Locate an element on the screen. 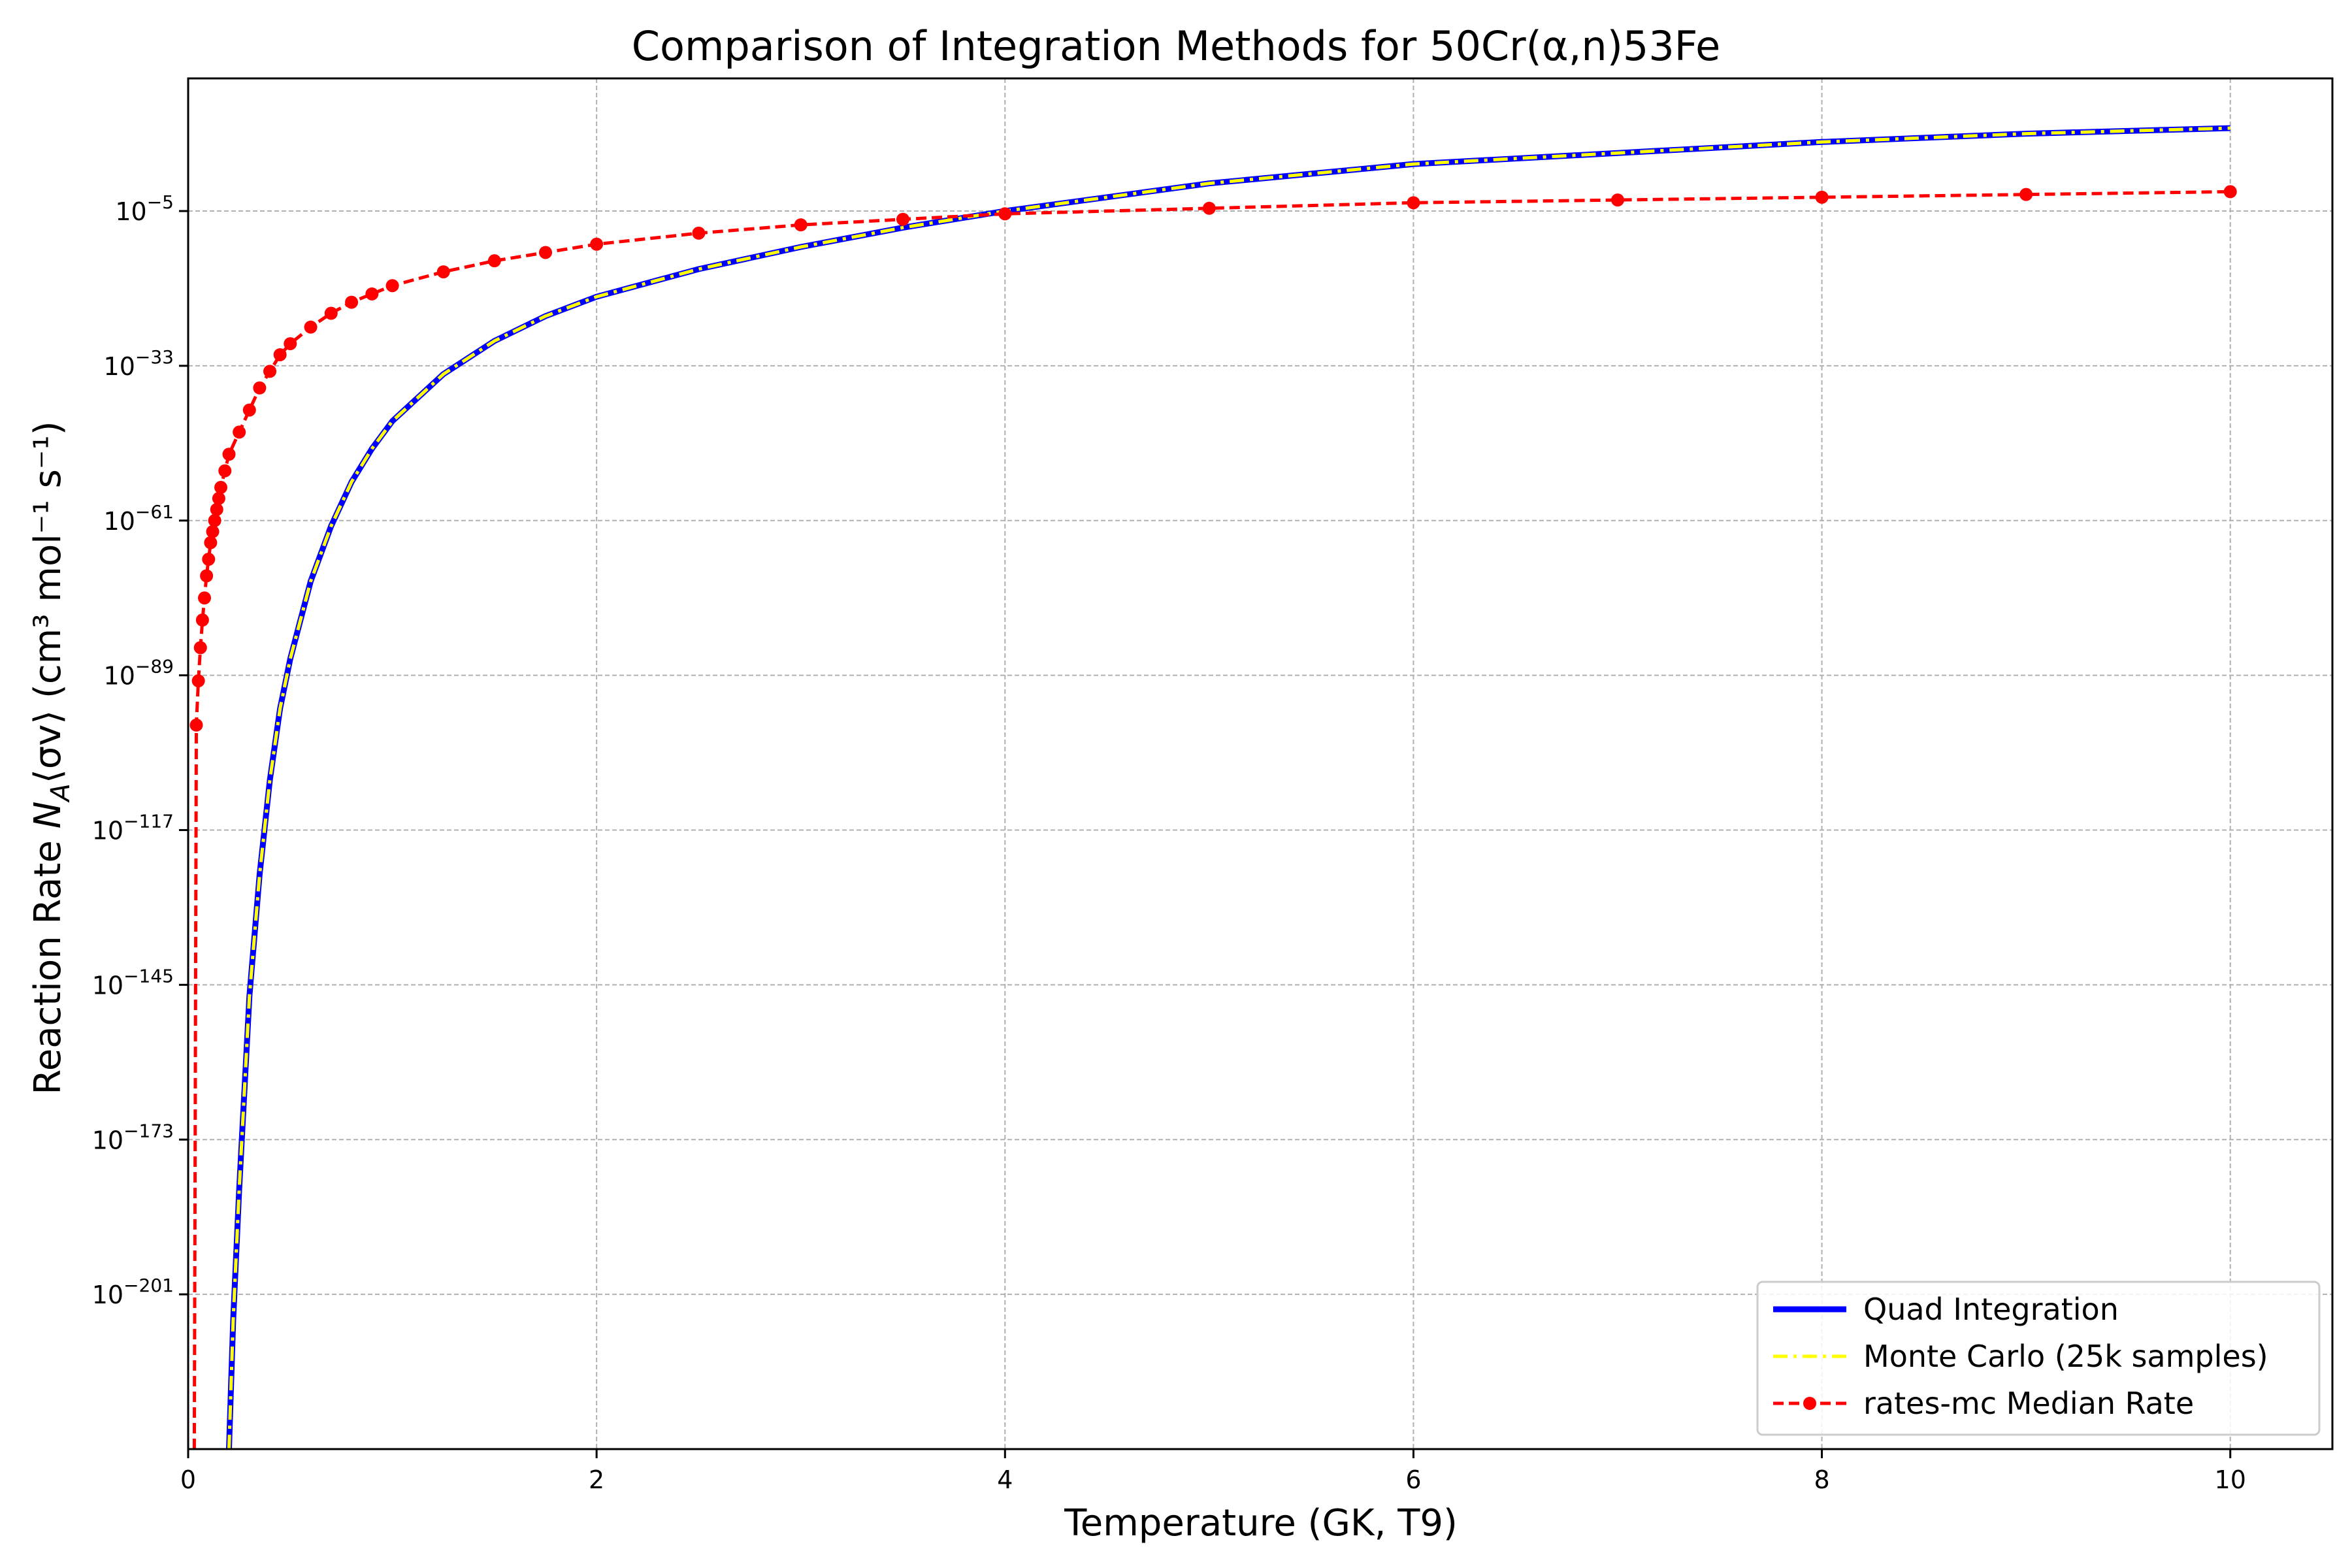 Image resolution: width=2352 pixels, height=1568 pixels. x-axis-label: Temperature (GK, T9) is located at coordinates (1261, 1523).